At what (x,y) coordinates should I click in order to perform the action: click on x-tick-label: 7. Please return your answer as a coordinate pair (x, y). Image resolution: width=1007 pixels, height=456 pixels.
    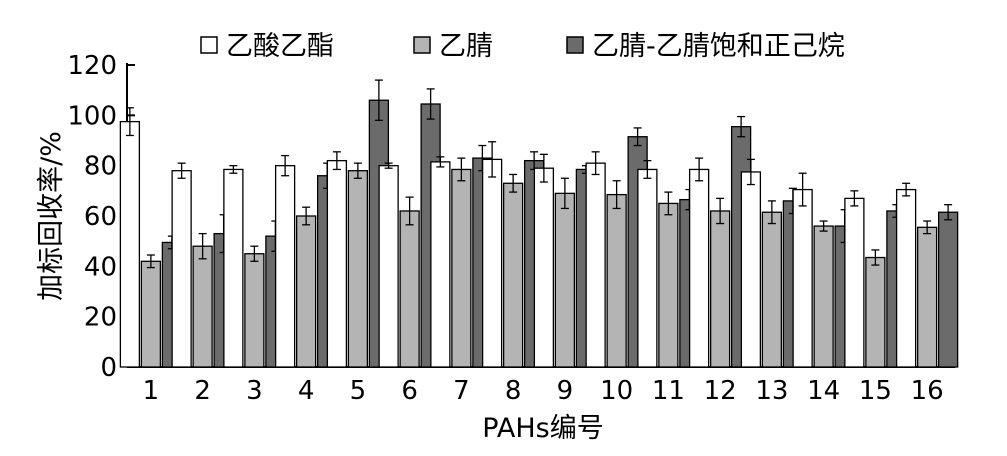
    Looking at the image, I should click on (461, 391).